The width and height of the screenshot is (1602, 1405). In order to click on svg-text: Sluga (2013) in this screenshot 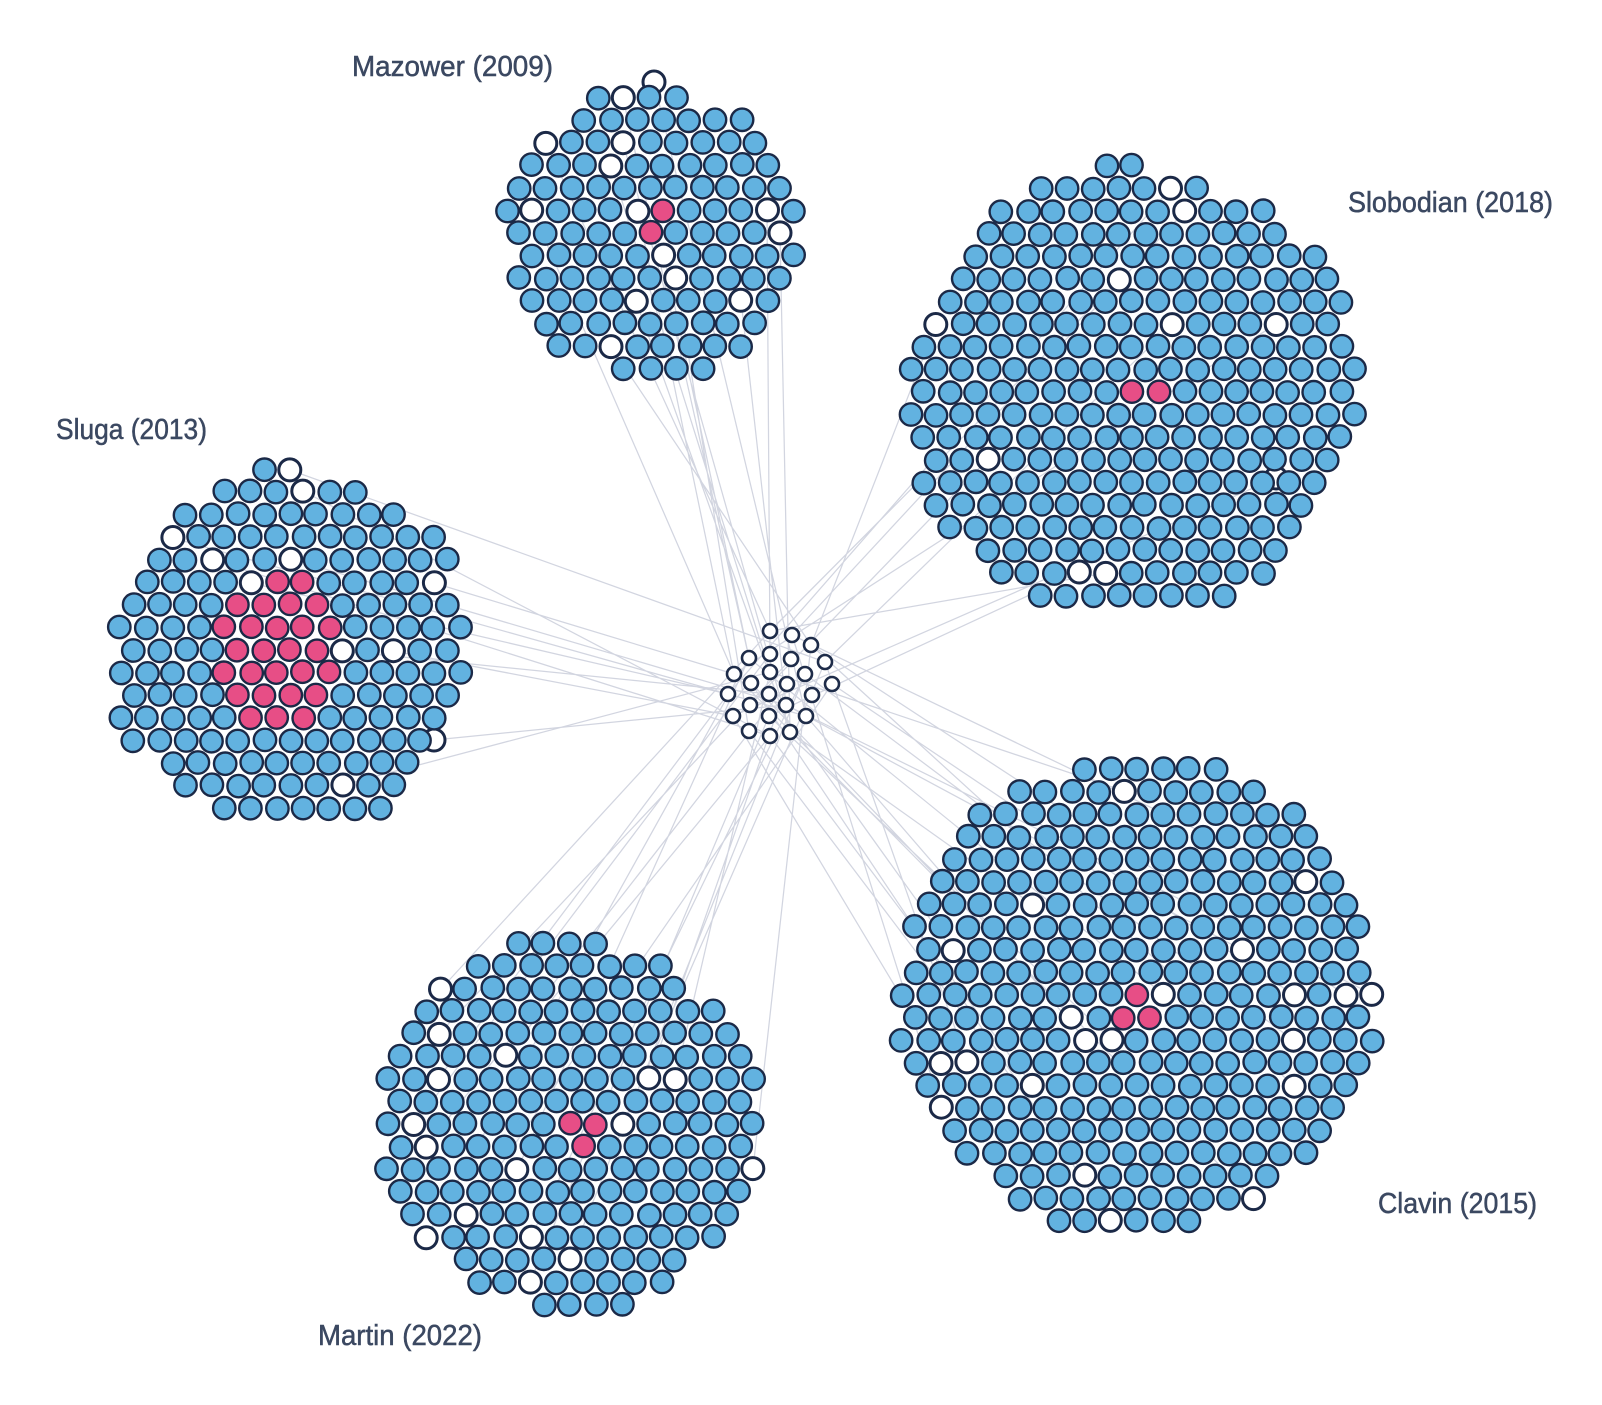, I will do `click(131, 430)`.